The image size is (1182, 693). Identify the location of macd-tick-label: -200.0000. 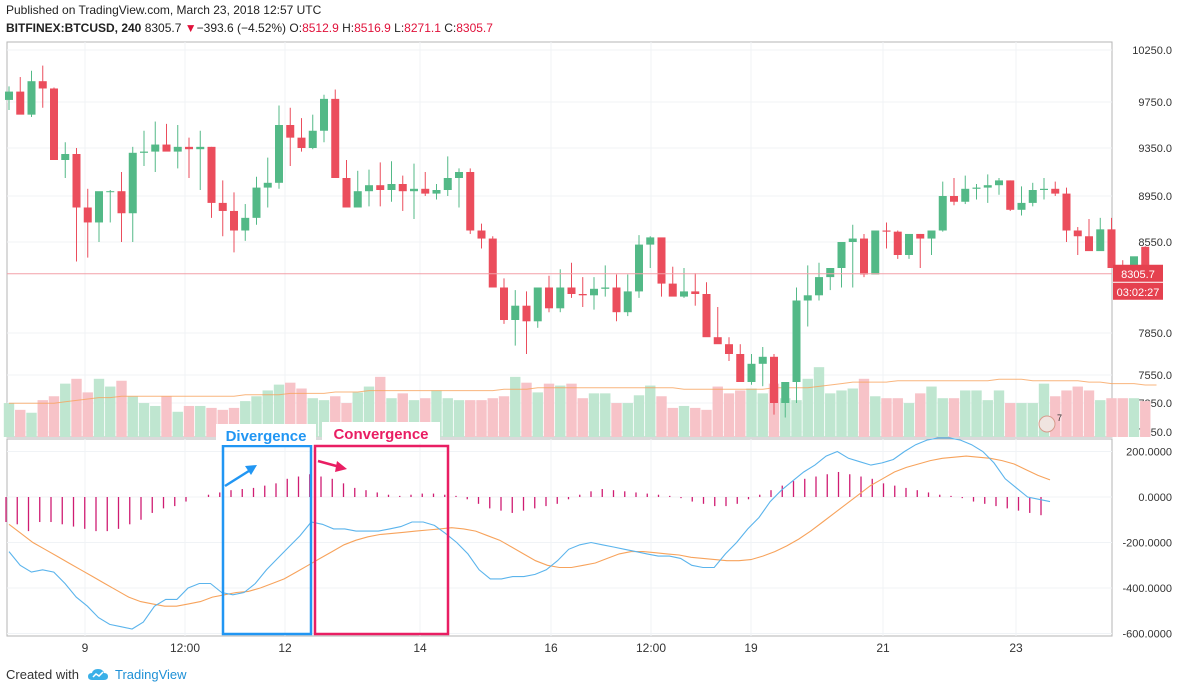
(1147, 544).